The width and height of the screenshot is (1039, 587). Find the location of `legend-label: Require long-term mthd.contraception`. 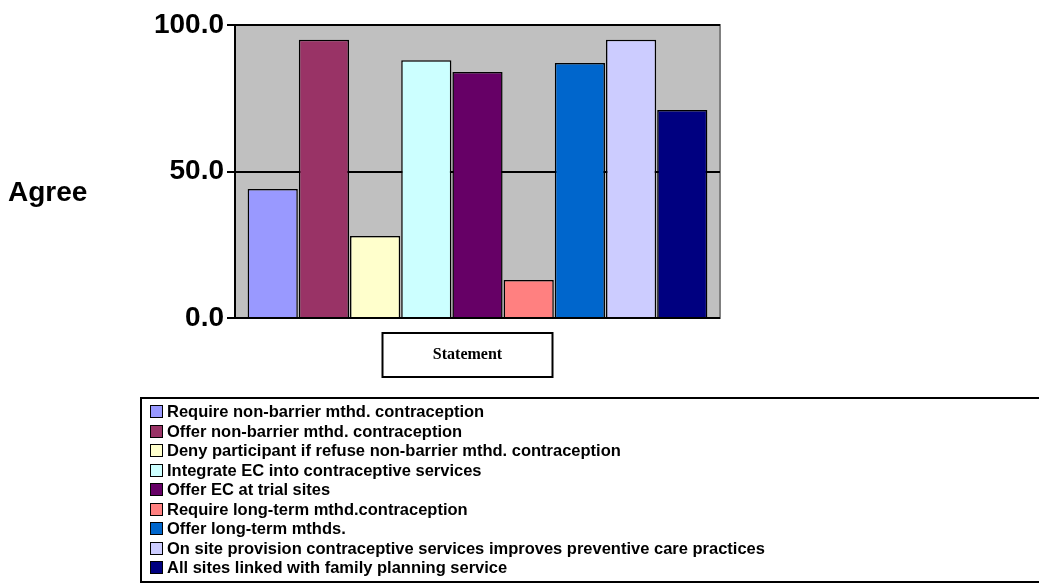

legend-label: Require long-term mthd.contraception is located at coordinates (317, 509).